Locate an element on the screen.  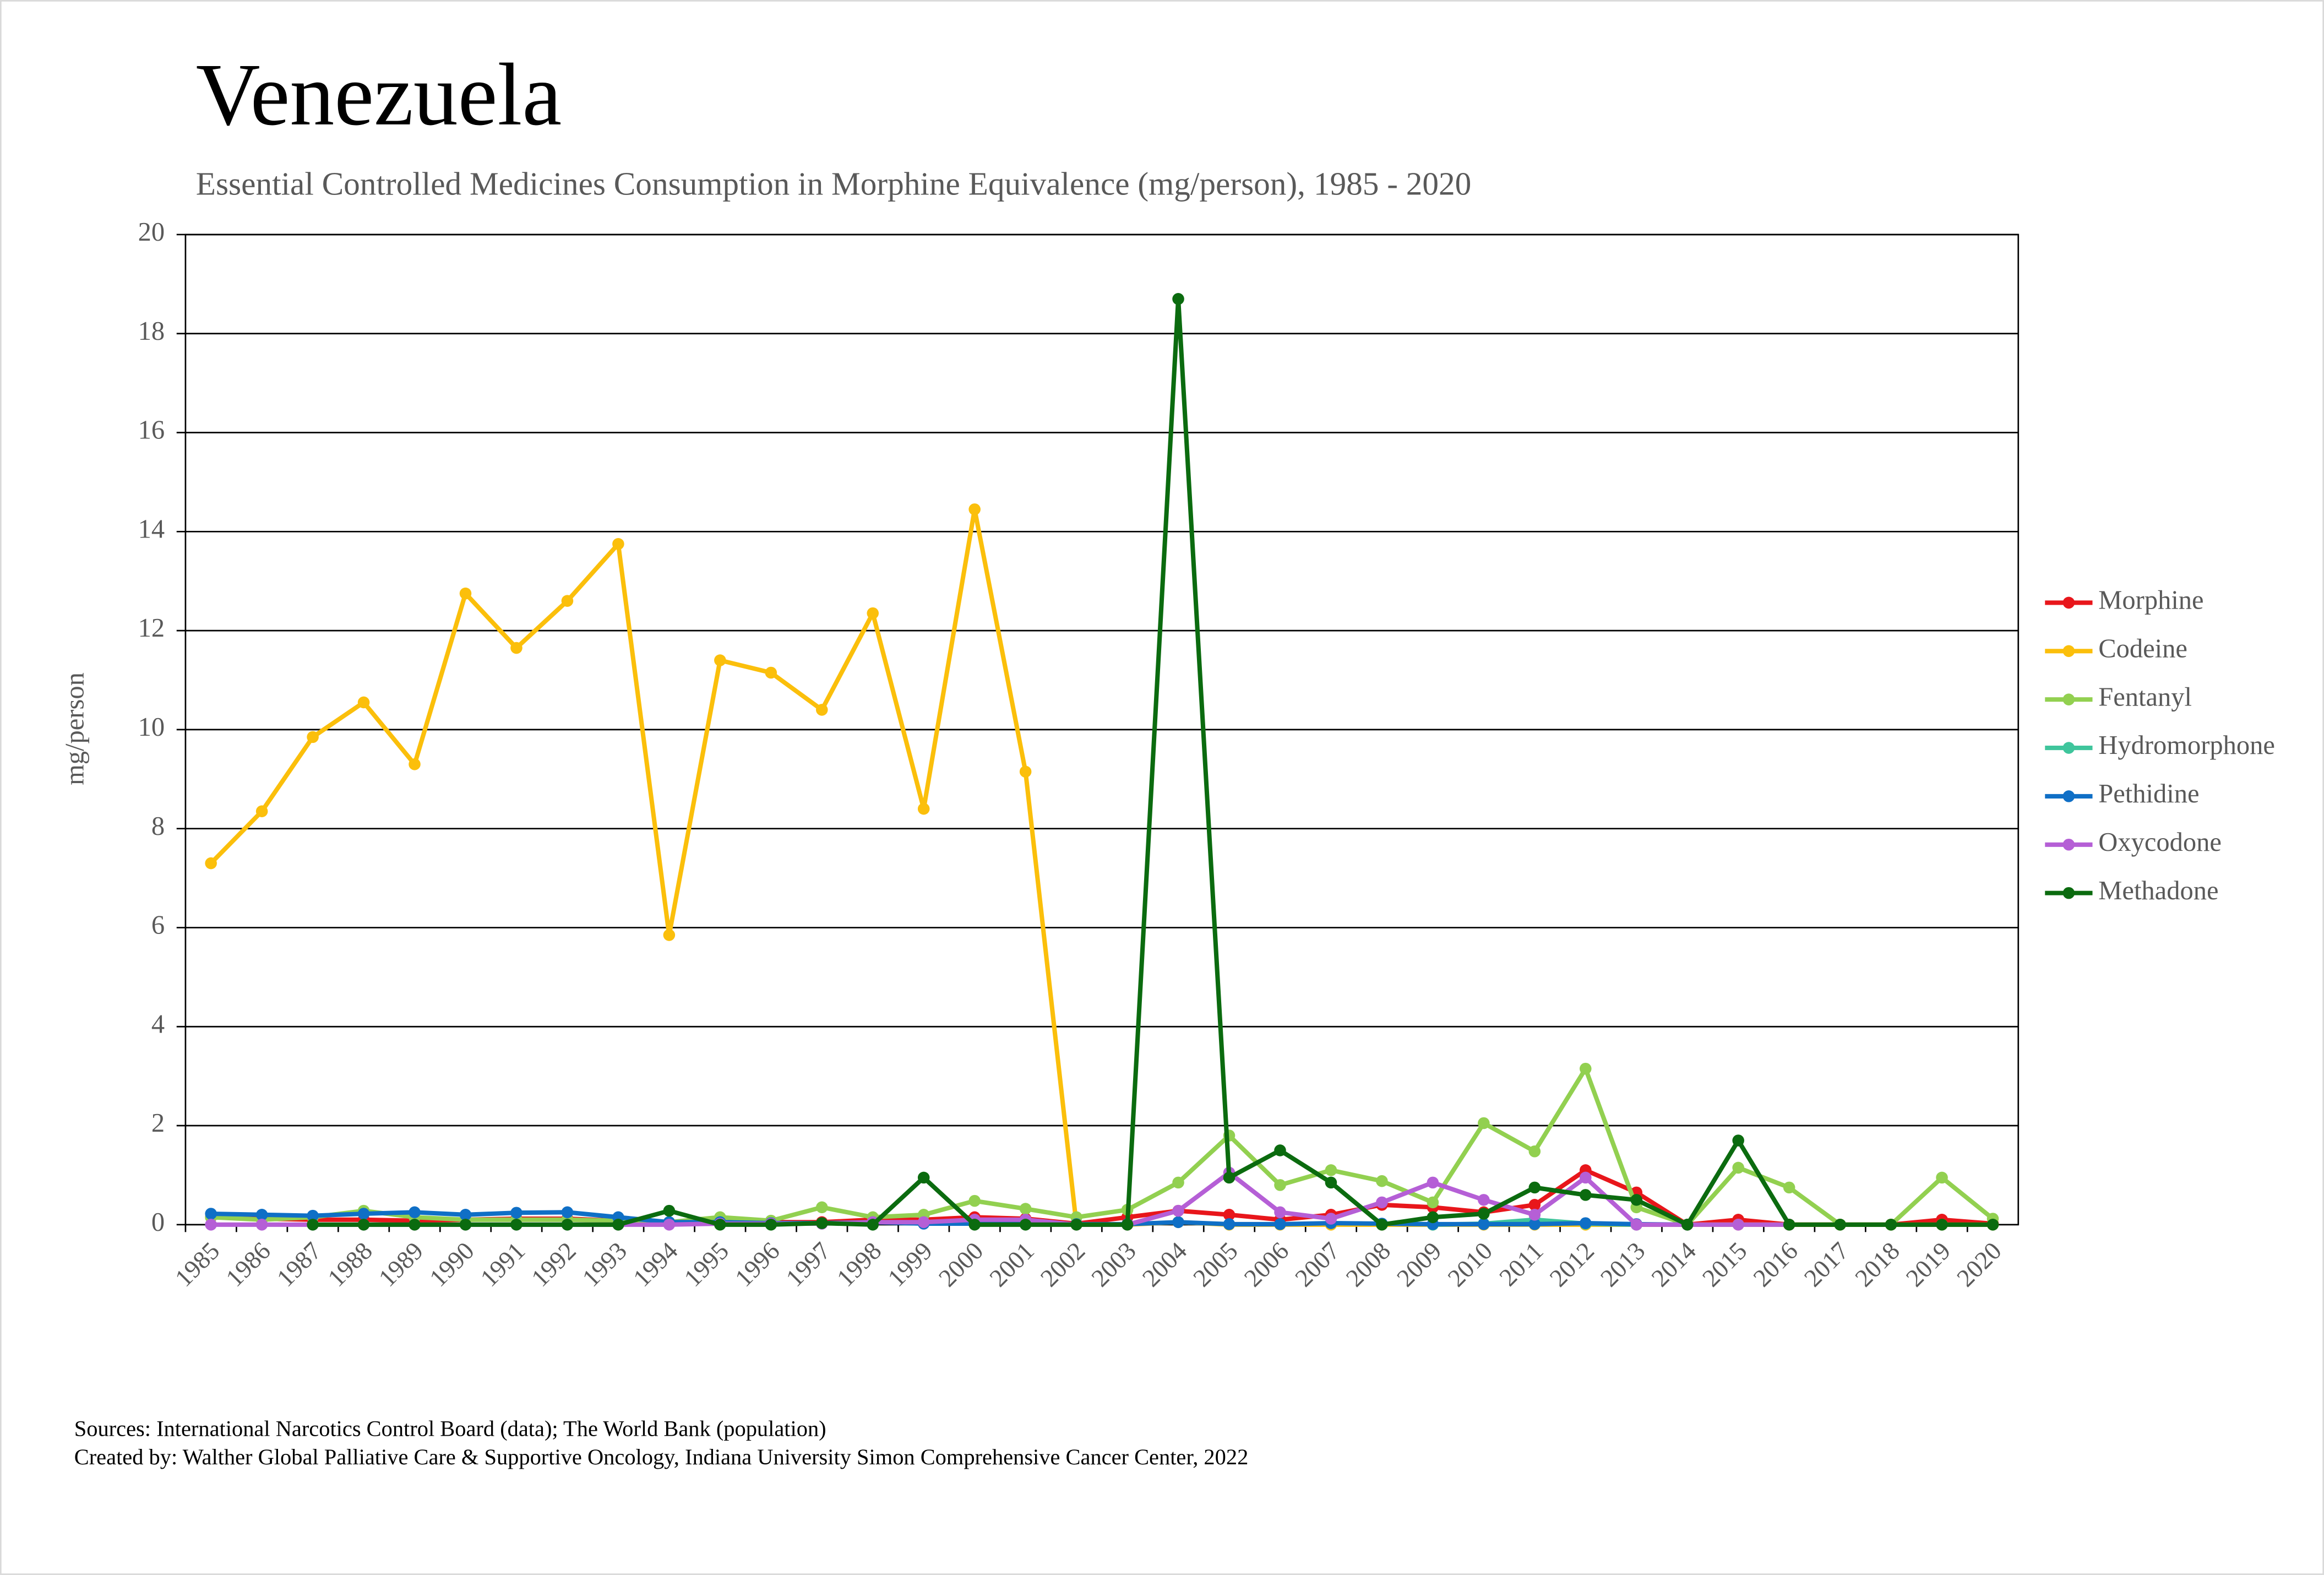
legend-label: Codeine is located at coordinates (2142, 648).